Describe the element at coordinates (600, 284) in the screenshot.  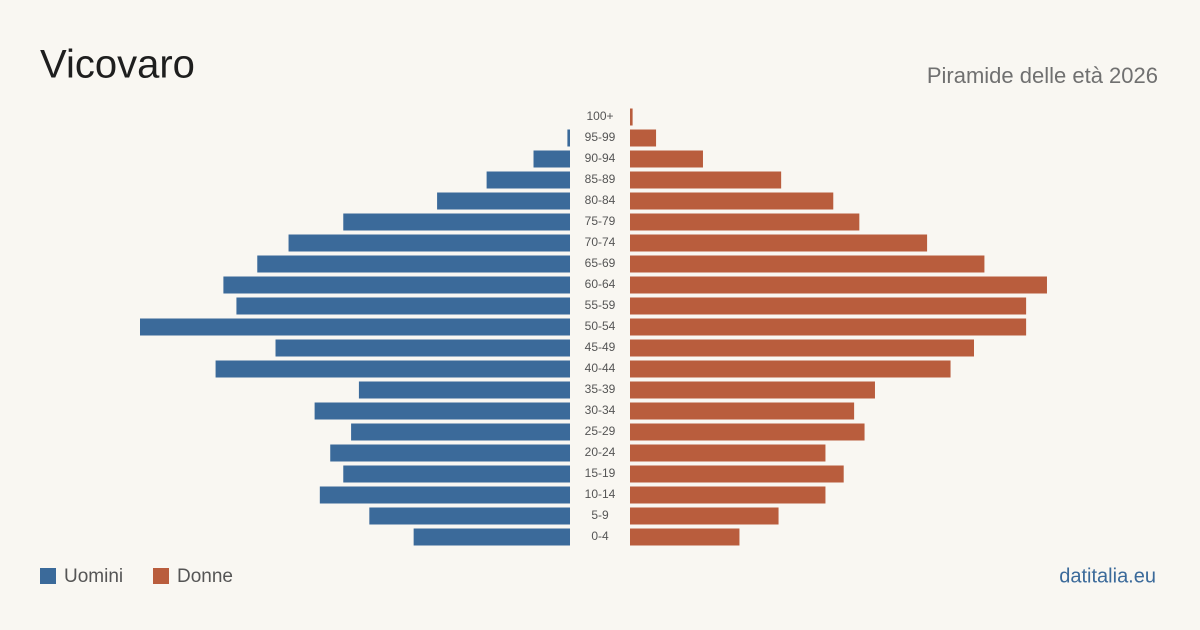
I see `age-label: 60-64` at that location.